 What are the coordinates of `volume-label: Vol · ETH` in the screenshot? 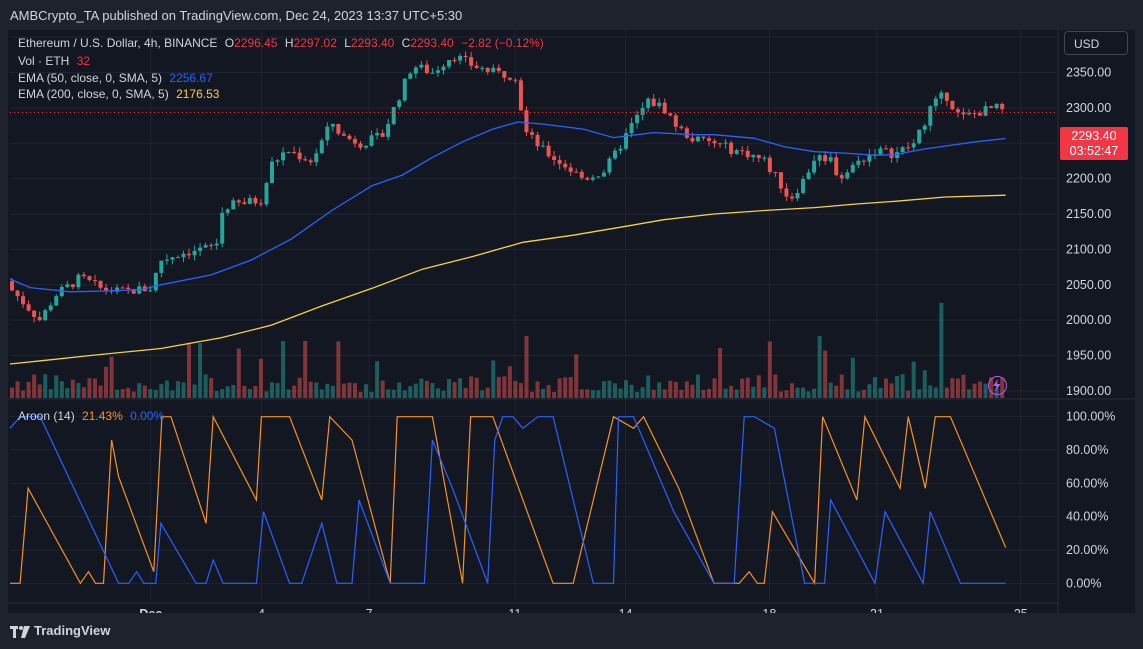 It's located at (44, 61).